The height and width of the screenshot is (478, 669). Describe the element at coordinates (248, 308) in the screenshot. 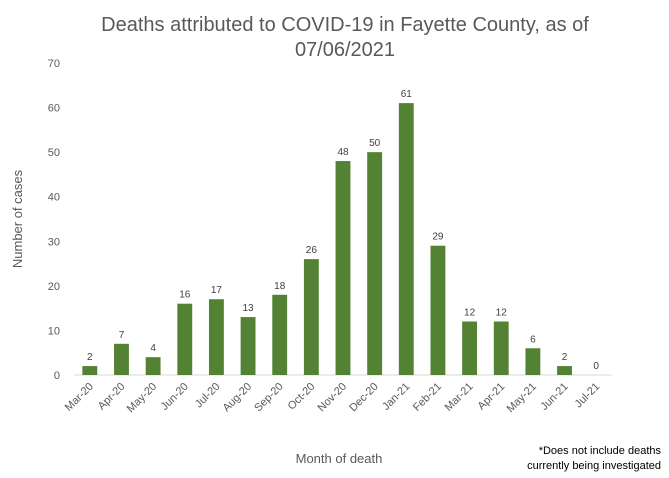

I see `data-label: 13` at that location.